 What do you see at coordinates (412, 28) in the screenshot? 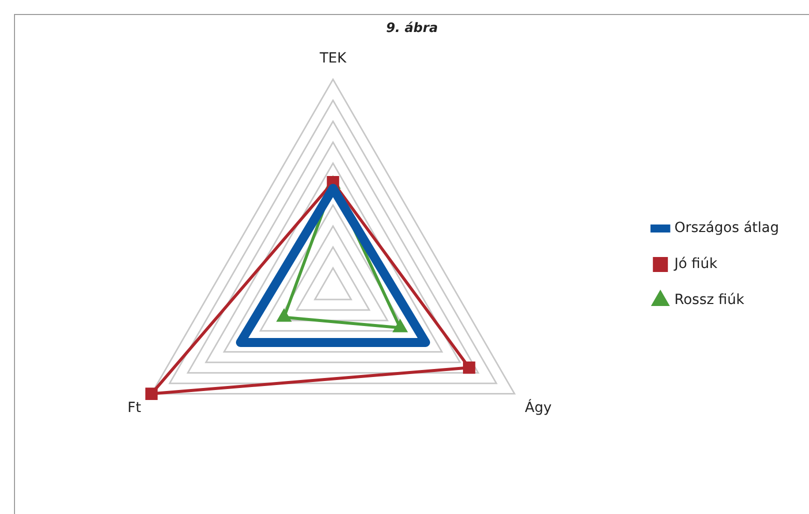
I see `chart-title: 9. ábra` at bounding box center [412, 28].